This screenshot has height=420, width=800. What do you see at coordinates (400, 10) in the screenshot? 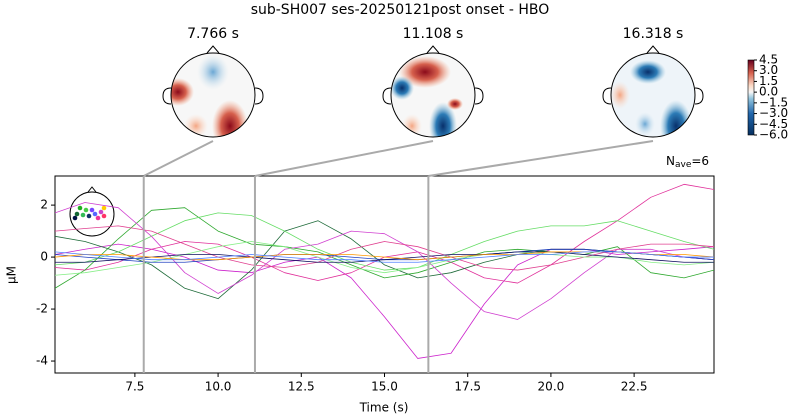
I see `chart-title: sub-SH007 ses-20250121post onset - HBO` at bounding box center [400, 10].